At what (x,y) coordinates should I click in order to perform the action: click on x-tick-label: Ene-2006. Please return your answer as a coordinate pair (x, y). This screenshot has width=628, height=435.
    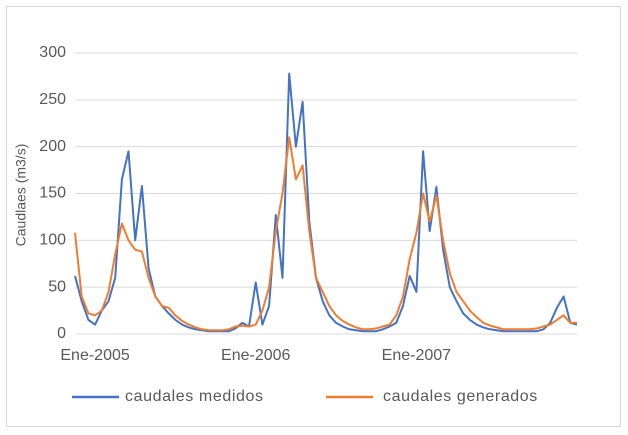
    Looking at the image, I should click on (255, 355).